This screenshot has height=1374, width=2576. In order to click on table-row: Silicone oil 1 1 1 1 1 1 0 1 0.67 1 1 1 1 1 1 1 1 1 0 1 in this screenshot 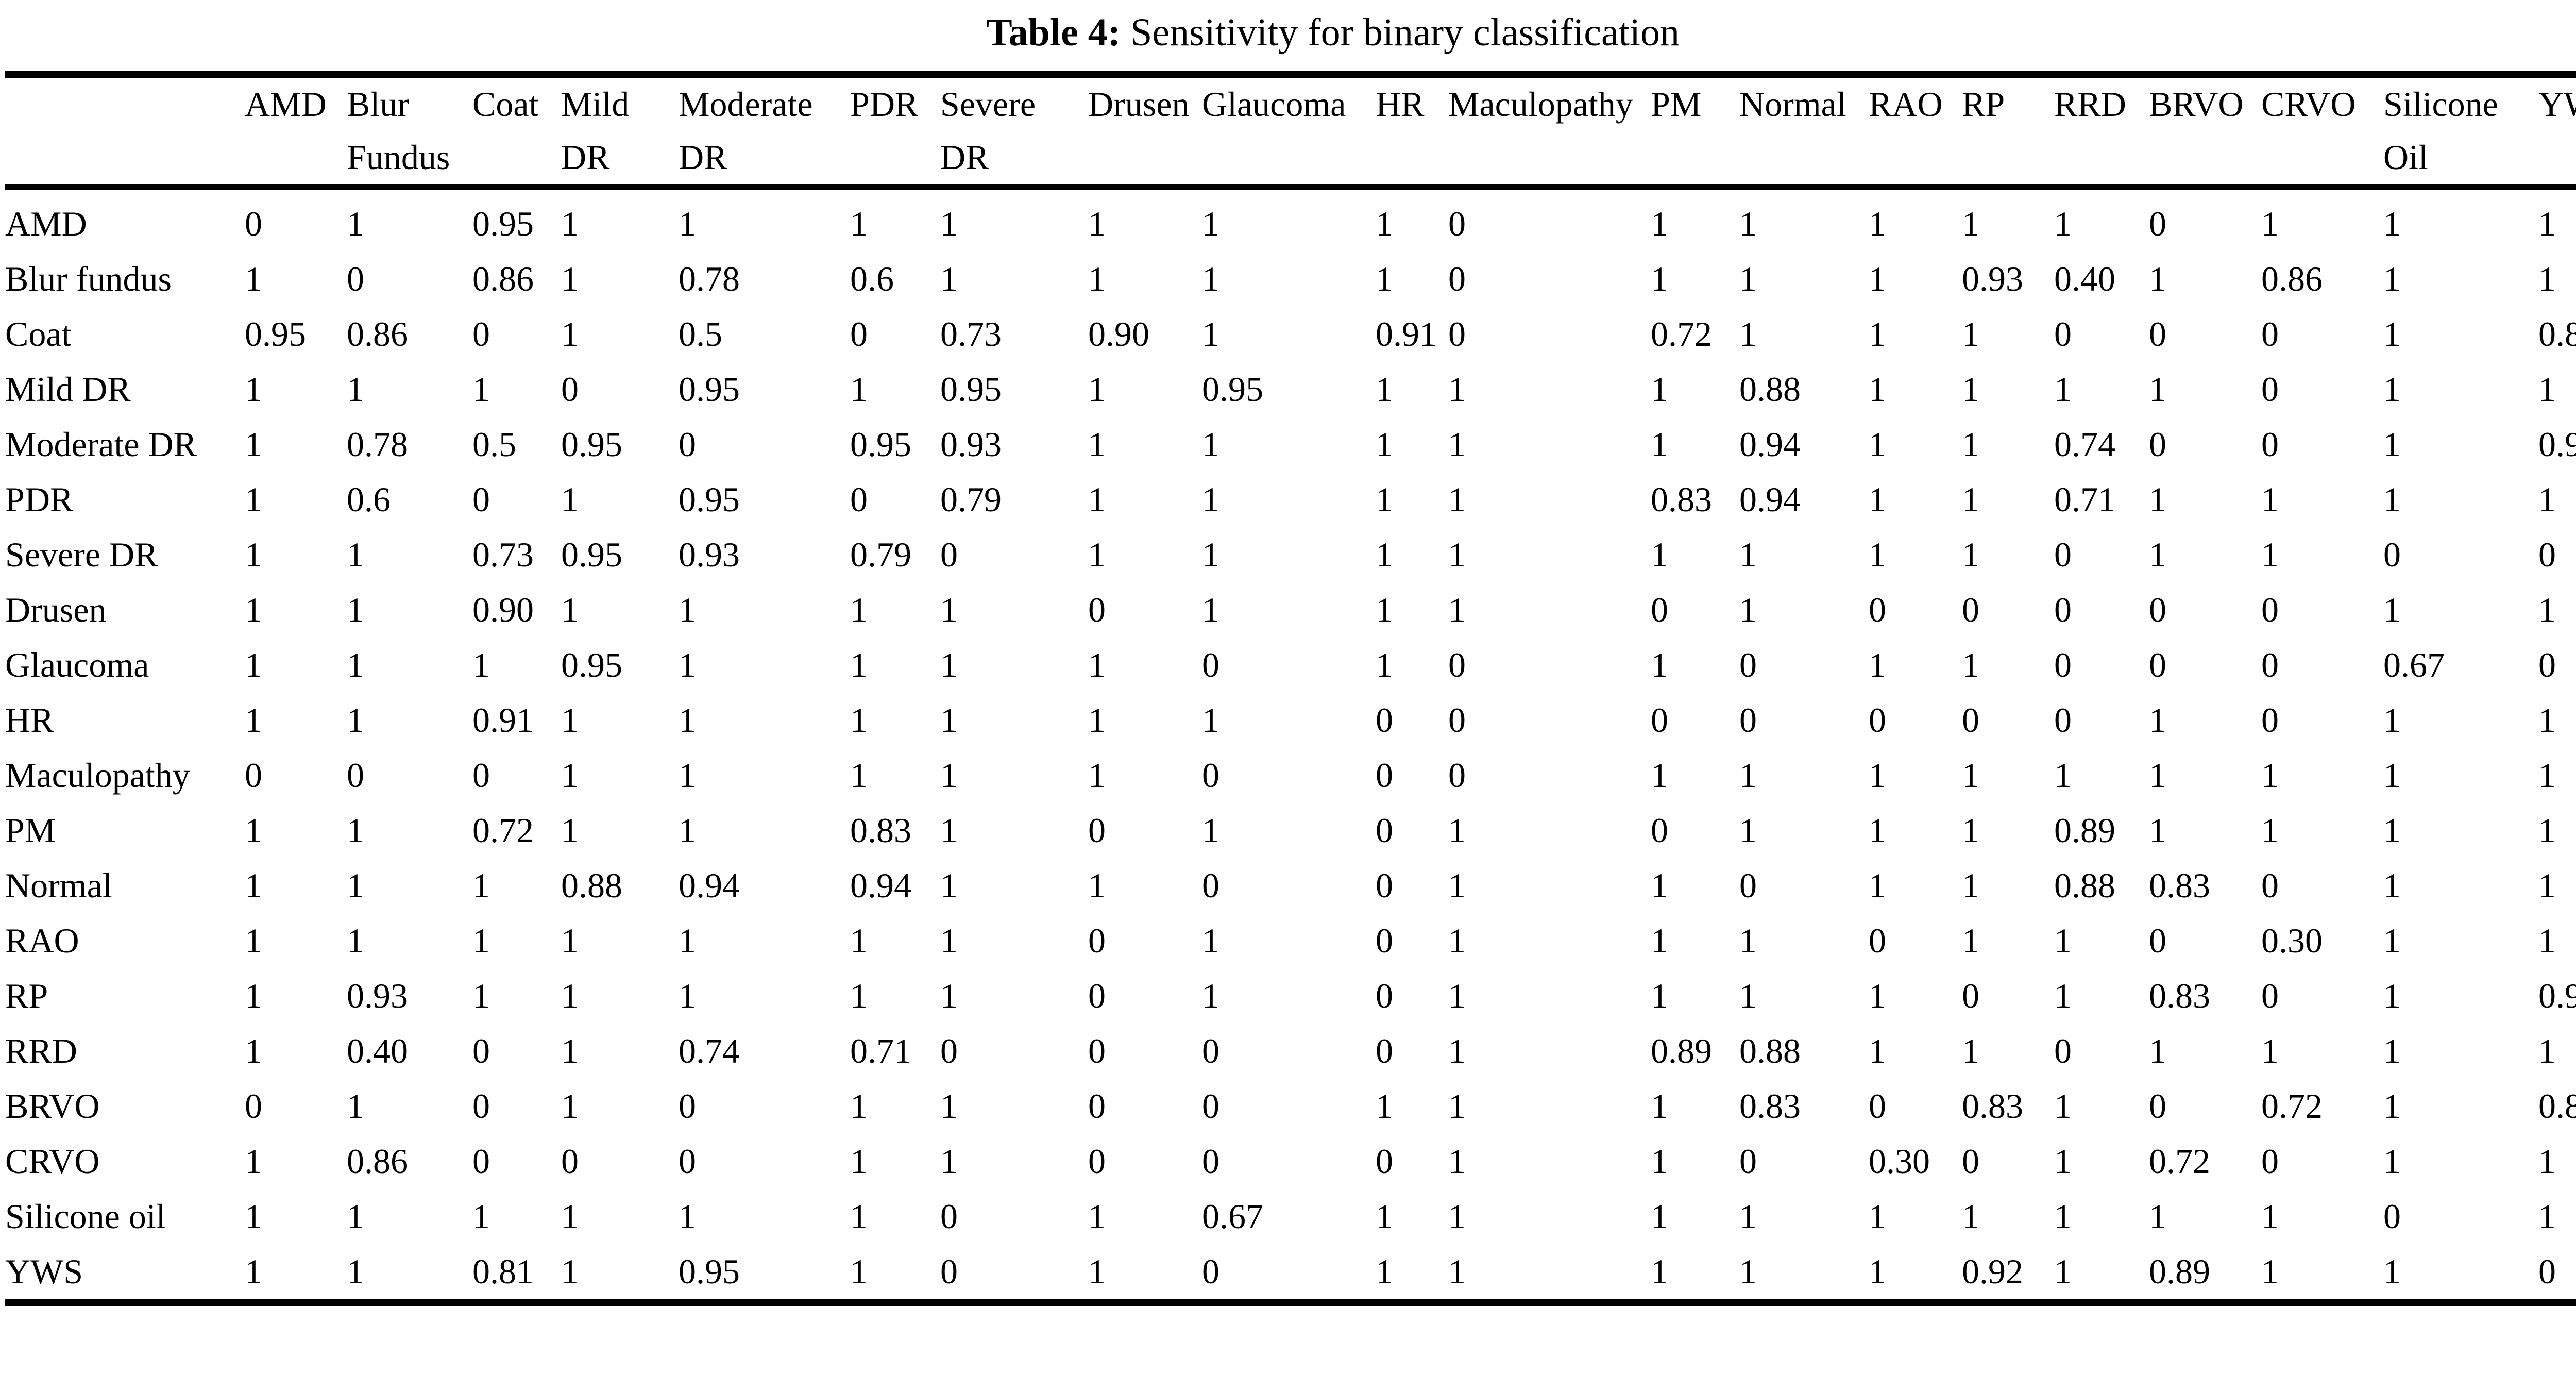, I will do `click(1290, 1216)`.